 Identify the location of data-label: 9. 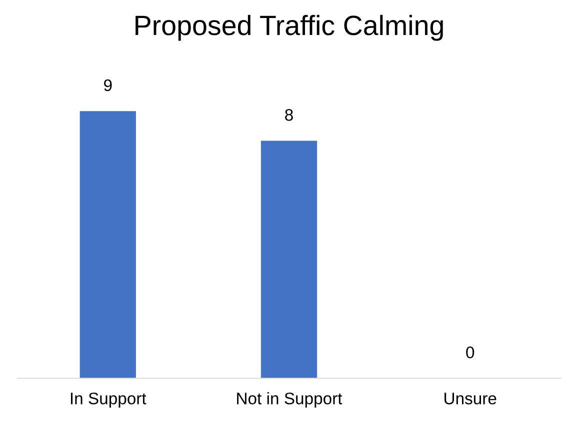
(108, 85).